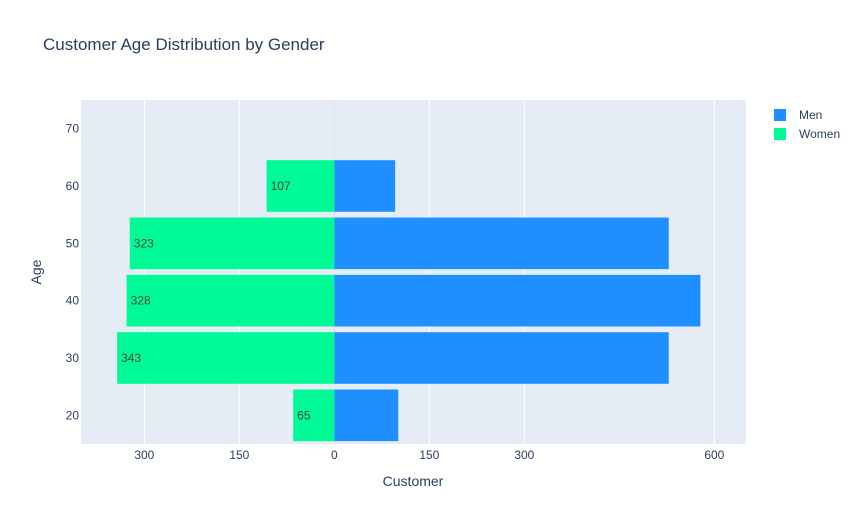  I want to click on legend-label: Men, so click(810, 115).